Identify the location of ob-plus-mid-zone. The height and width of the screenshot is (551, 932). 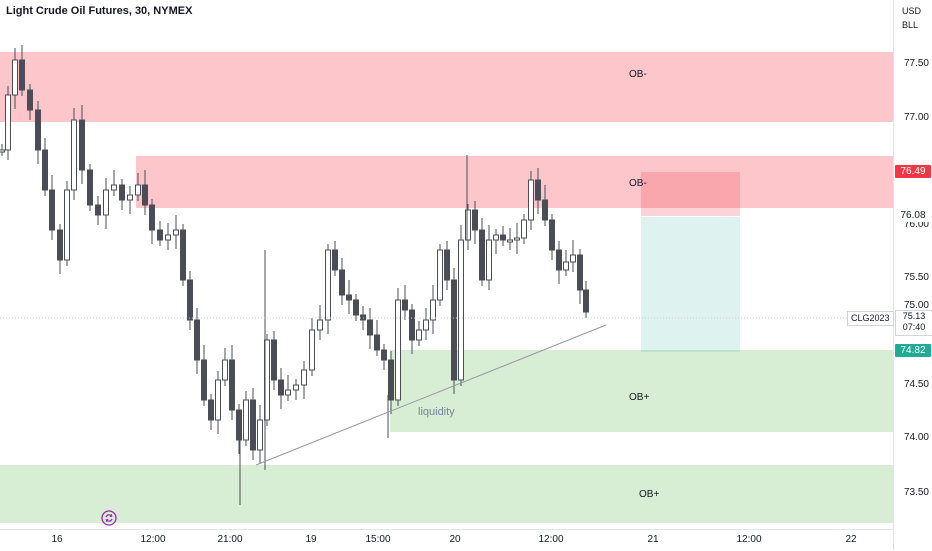
(641, 391).